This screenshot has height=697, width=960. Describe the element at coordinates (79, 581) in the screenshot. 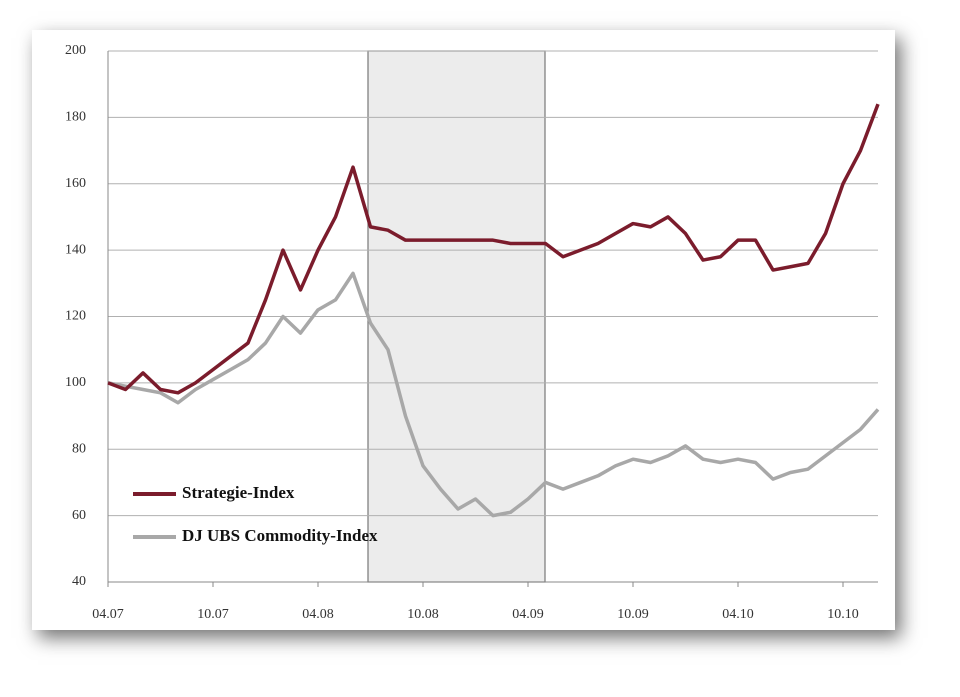

I see `y-tick-label: 40` at that location.